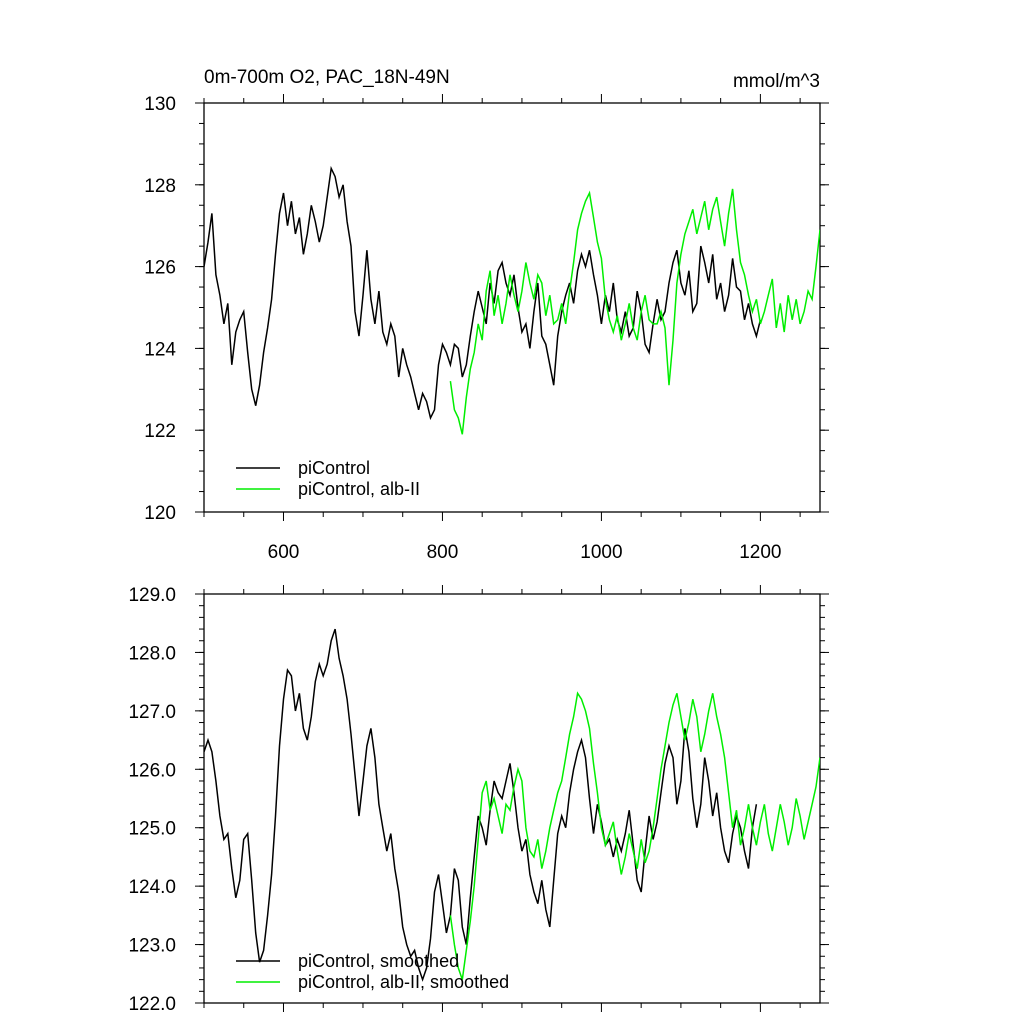  I want to click on y-tick-label: 122.0, so click(152, 1004).